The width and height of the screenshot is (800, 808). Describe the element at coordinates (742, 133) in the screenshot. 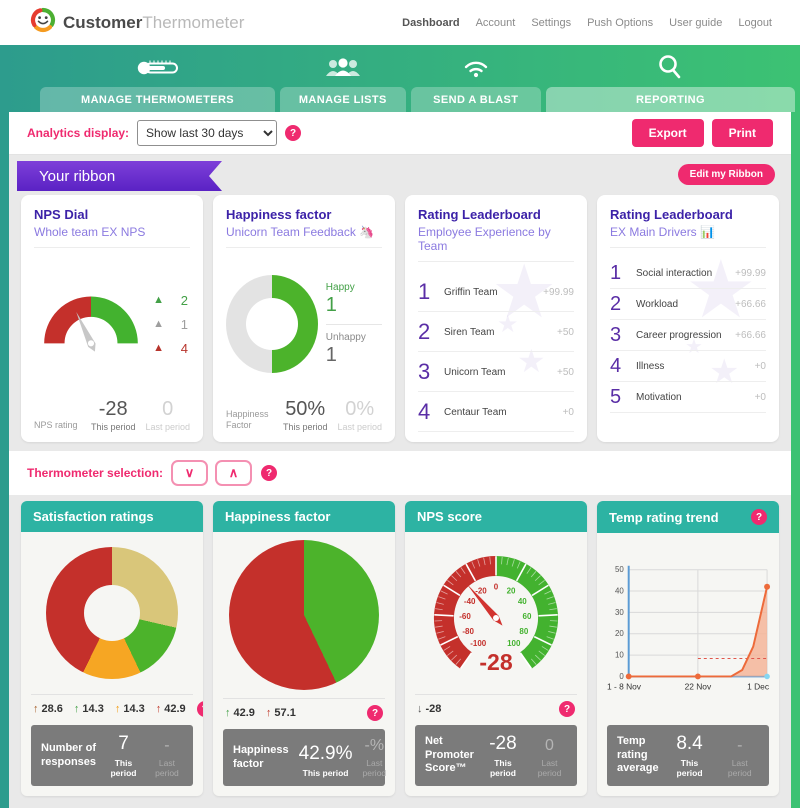

I see `print-button: Print` at that location.